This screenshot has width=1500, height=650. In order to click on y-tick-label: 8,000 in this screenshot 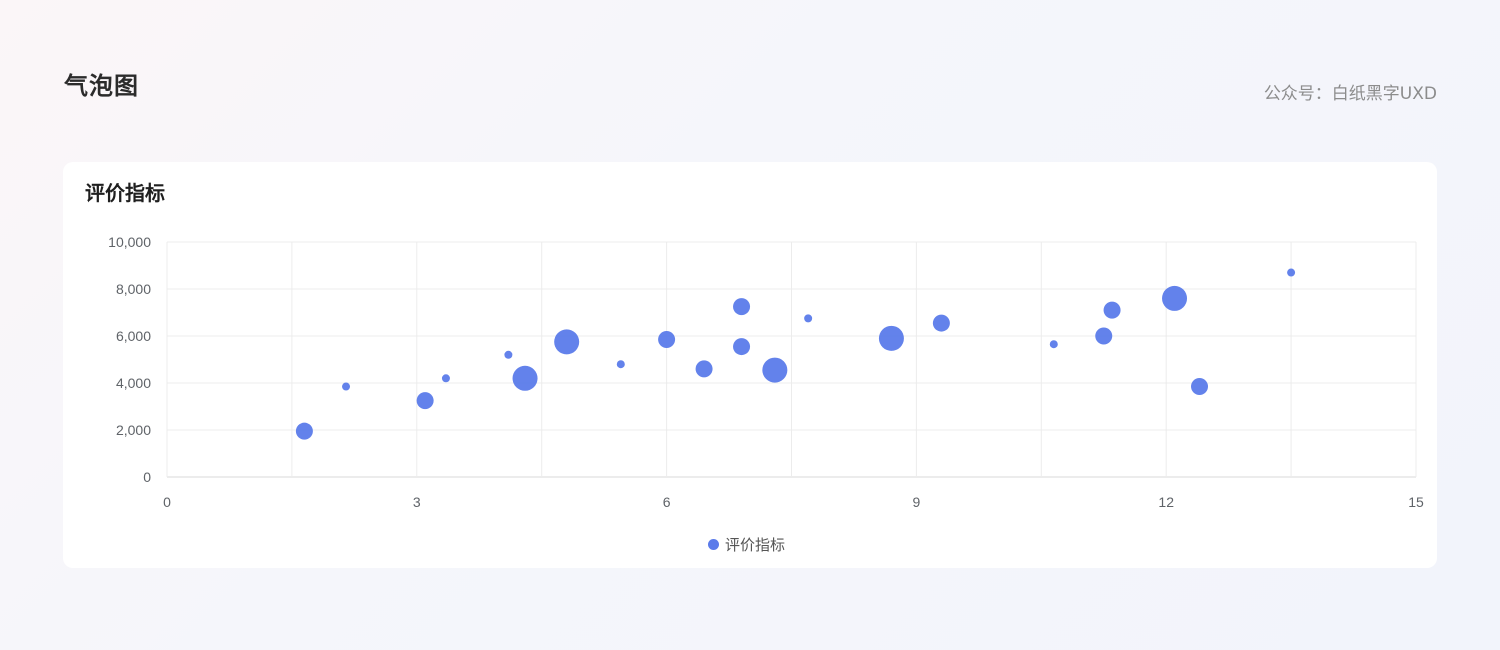, I will do `click(133, 289)`.